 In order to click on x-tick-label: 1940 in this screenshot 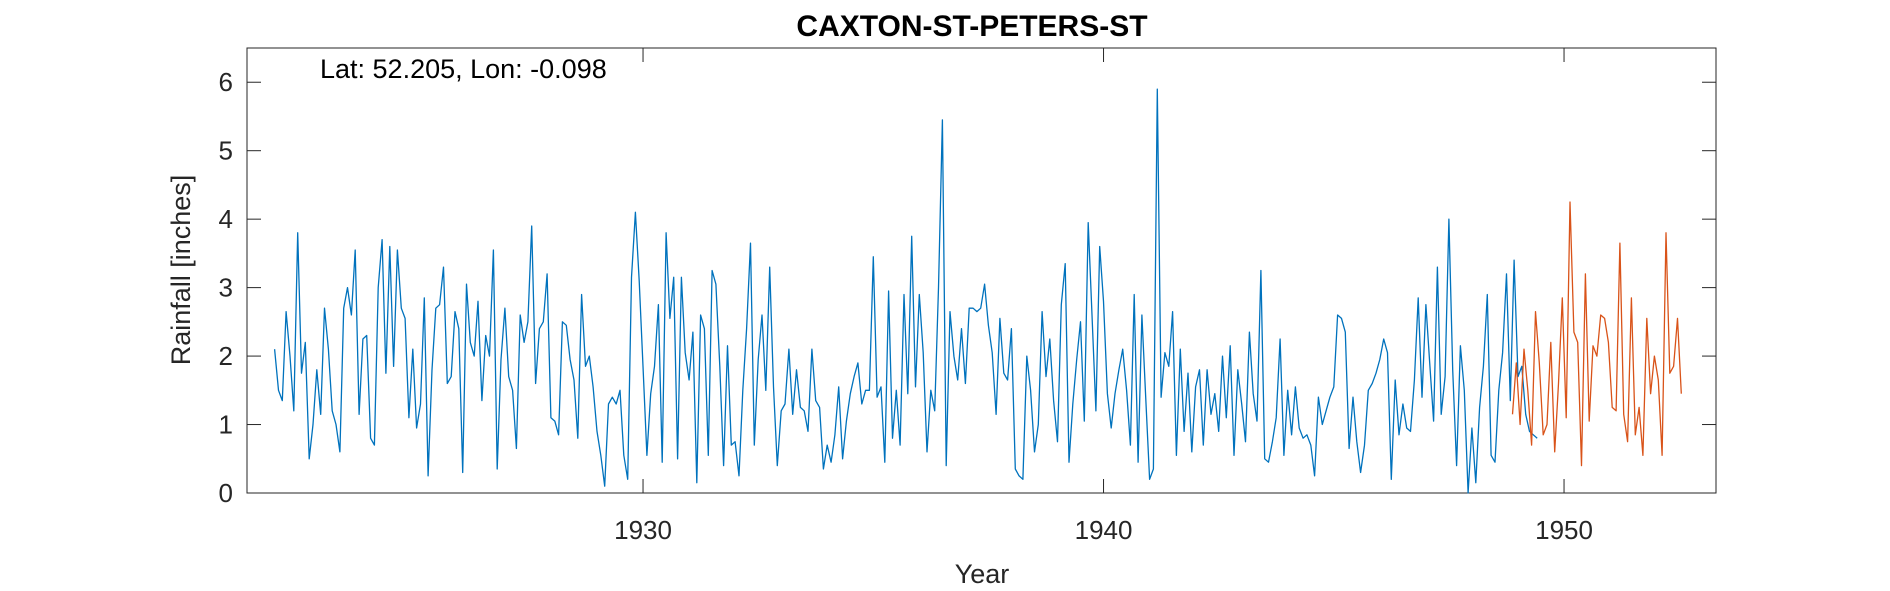, I will do `click(1104, 530)`.